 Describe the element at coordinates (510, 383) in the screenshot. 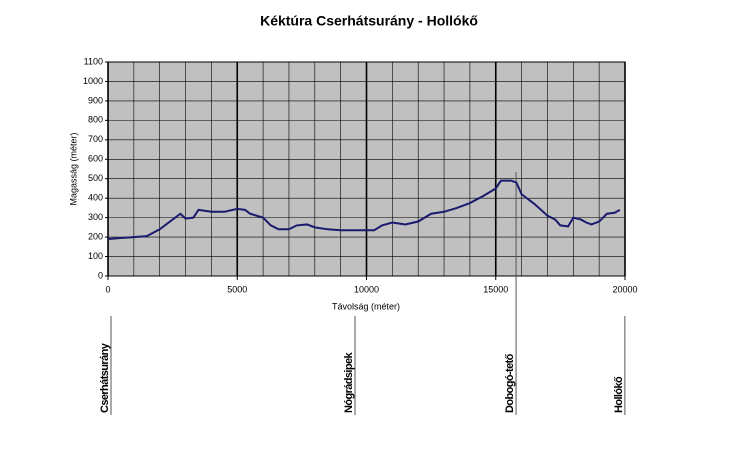

I see `waypoint-label: Dobogó-tető` at that location.